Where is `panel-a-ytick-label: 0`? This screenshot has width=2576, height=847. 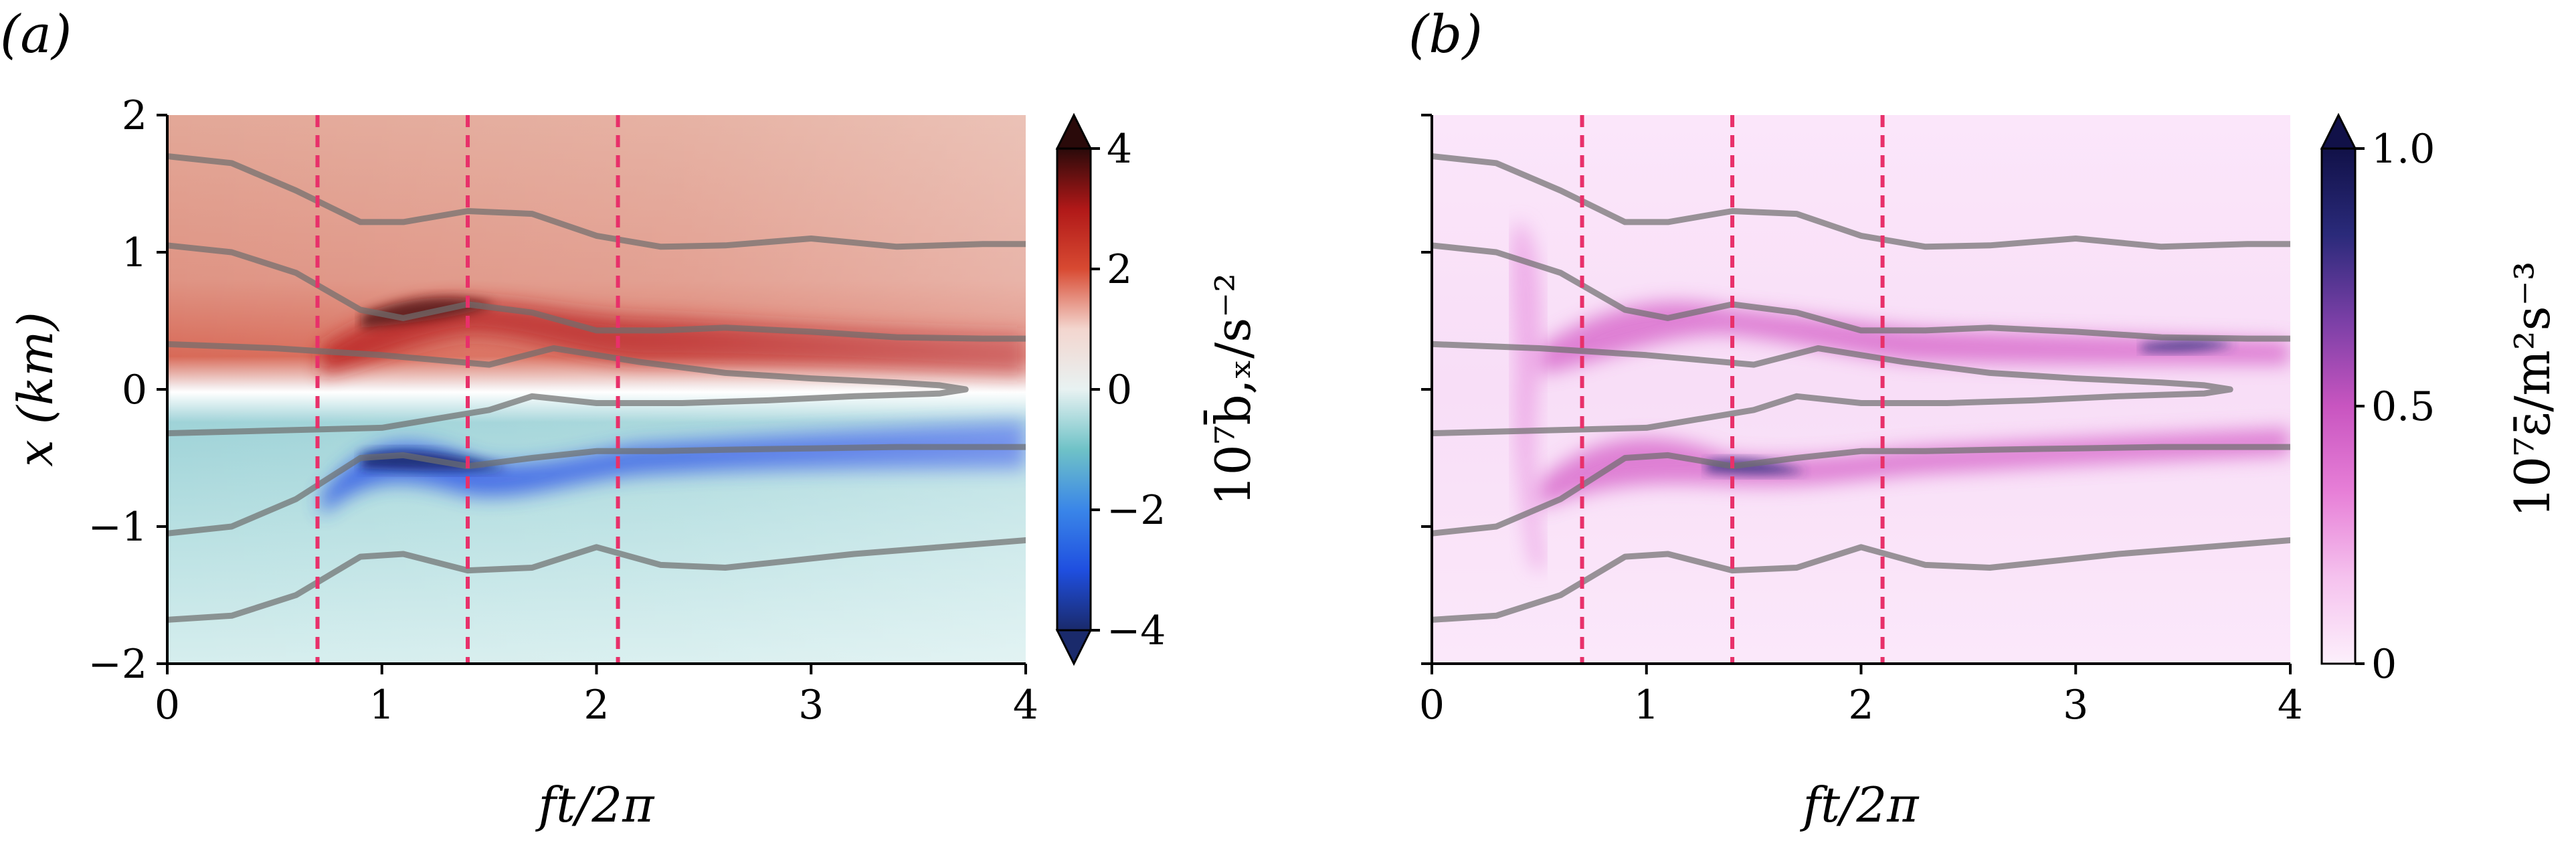
panel-a-ytick-label: 0 is located at coordinates (134, 390).